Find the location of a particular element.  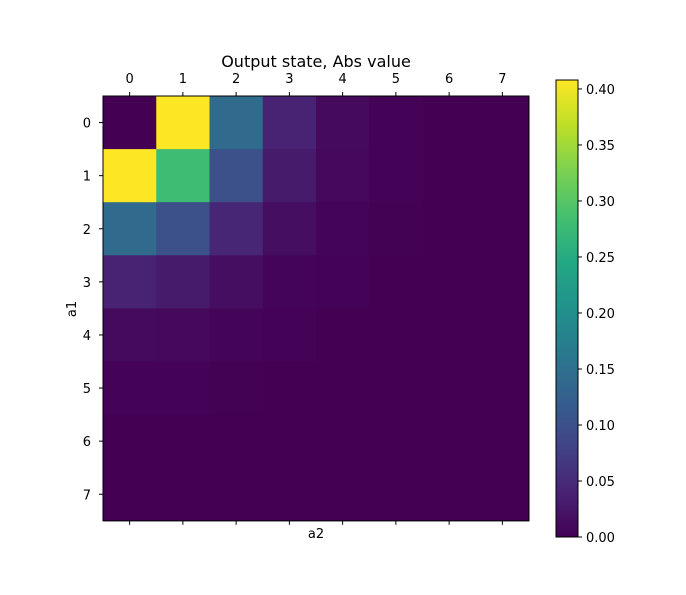

y-tick-label: 4 is located at coordinates (87, 336).